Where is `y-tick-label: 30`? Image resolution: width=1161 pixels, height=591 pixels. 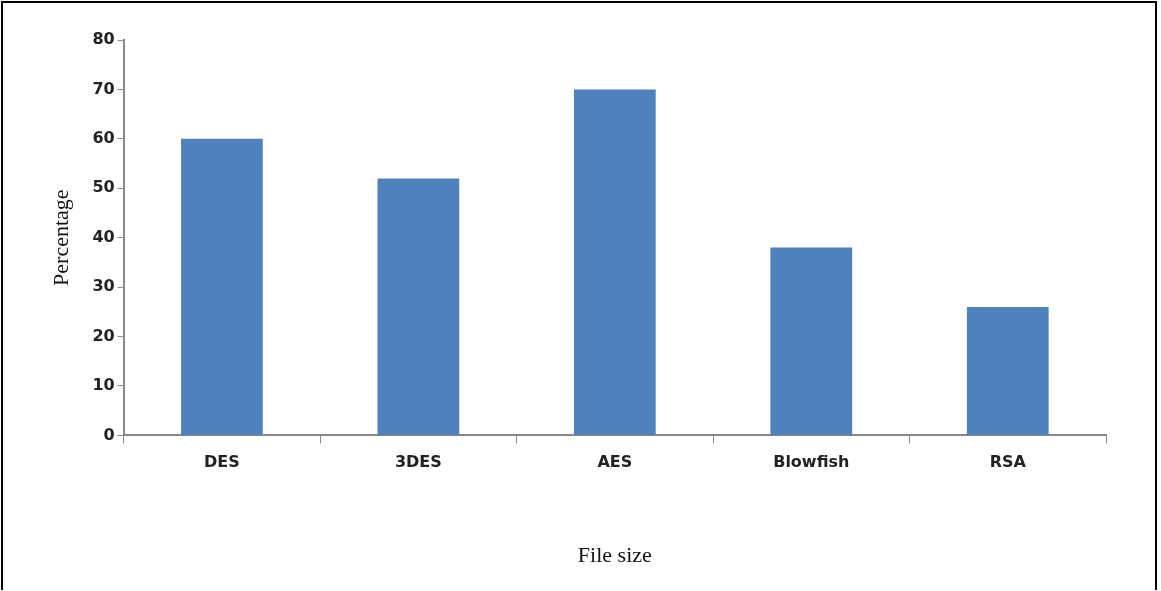 y-tick-label: 30 is located at coordinates (103, 286).